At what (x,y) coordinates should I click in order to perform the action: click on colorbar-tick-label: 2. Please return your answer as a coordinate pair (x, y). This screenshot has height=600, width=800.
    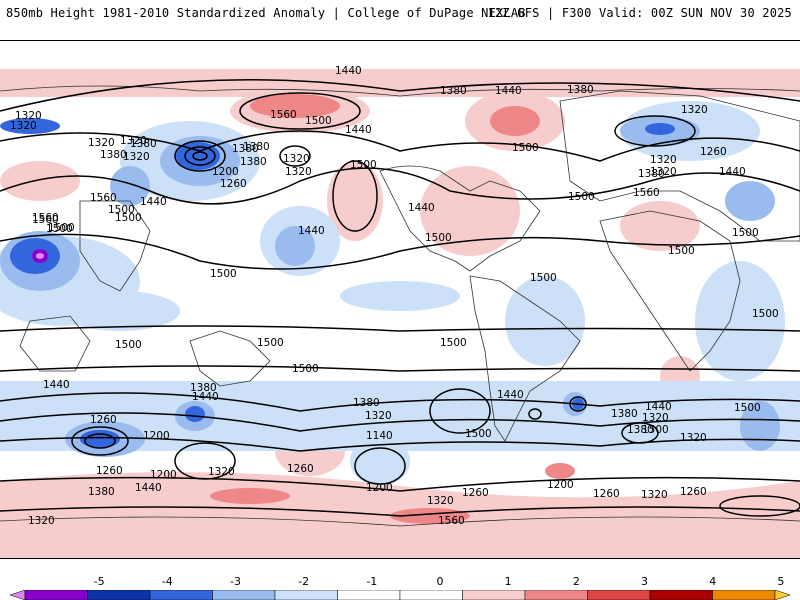
    Looking at the image, I should click on (576, 581).